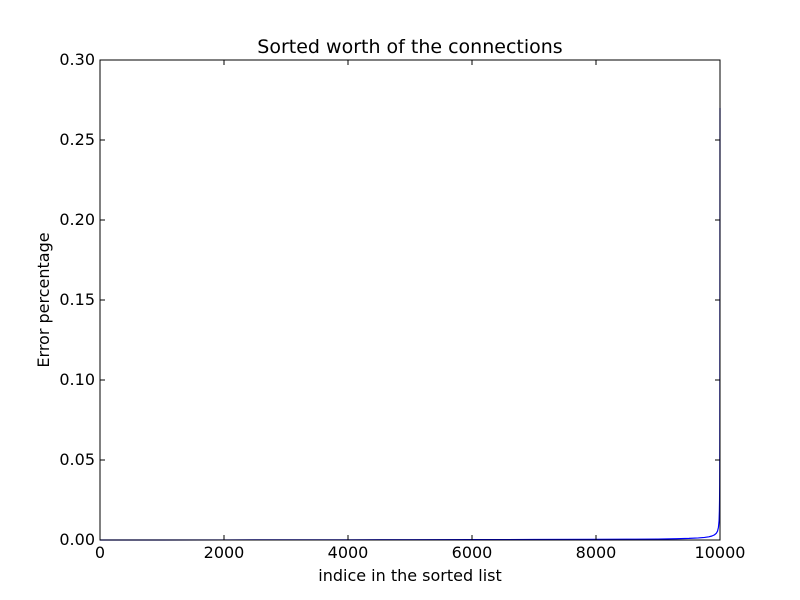  What do you see at coordinates (77, 139) in the screenshot?
I see `y-tick-label: 0.25` at bounding box center [77, 139].